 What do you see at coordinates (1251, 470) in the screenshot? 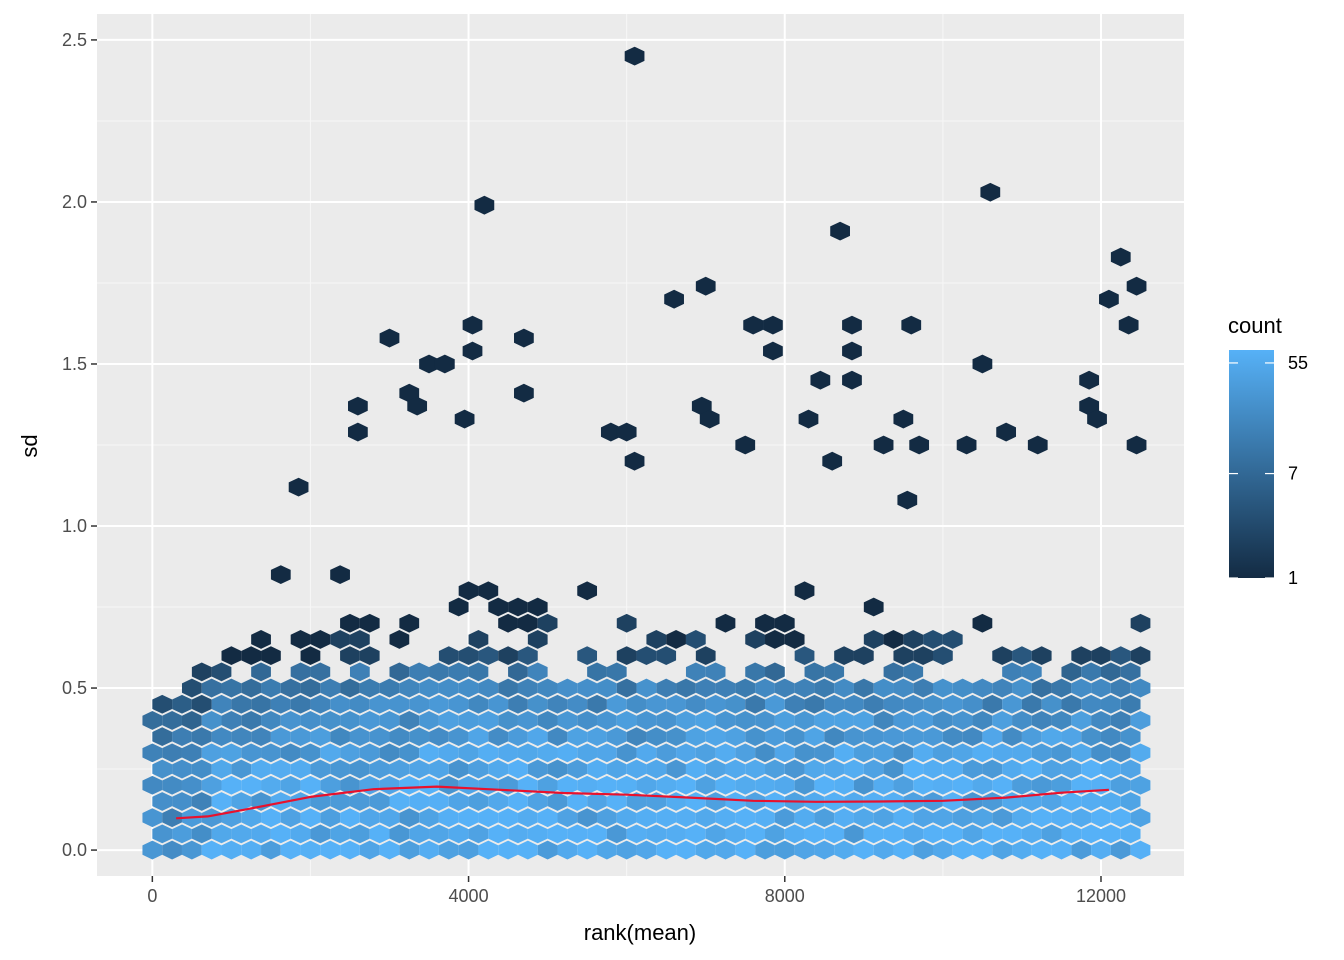
I see `legend-ticks` at bounding box center [1251, 470].